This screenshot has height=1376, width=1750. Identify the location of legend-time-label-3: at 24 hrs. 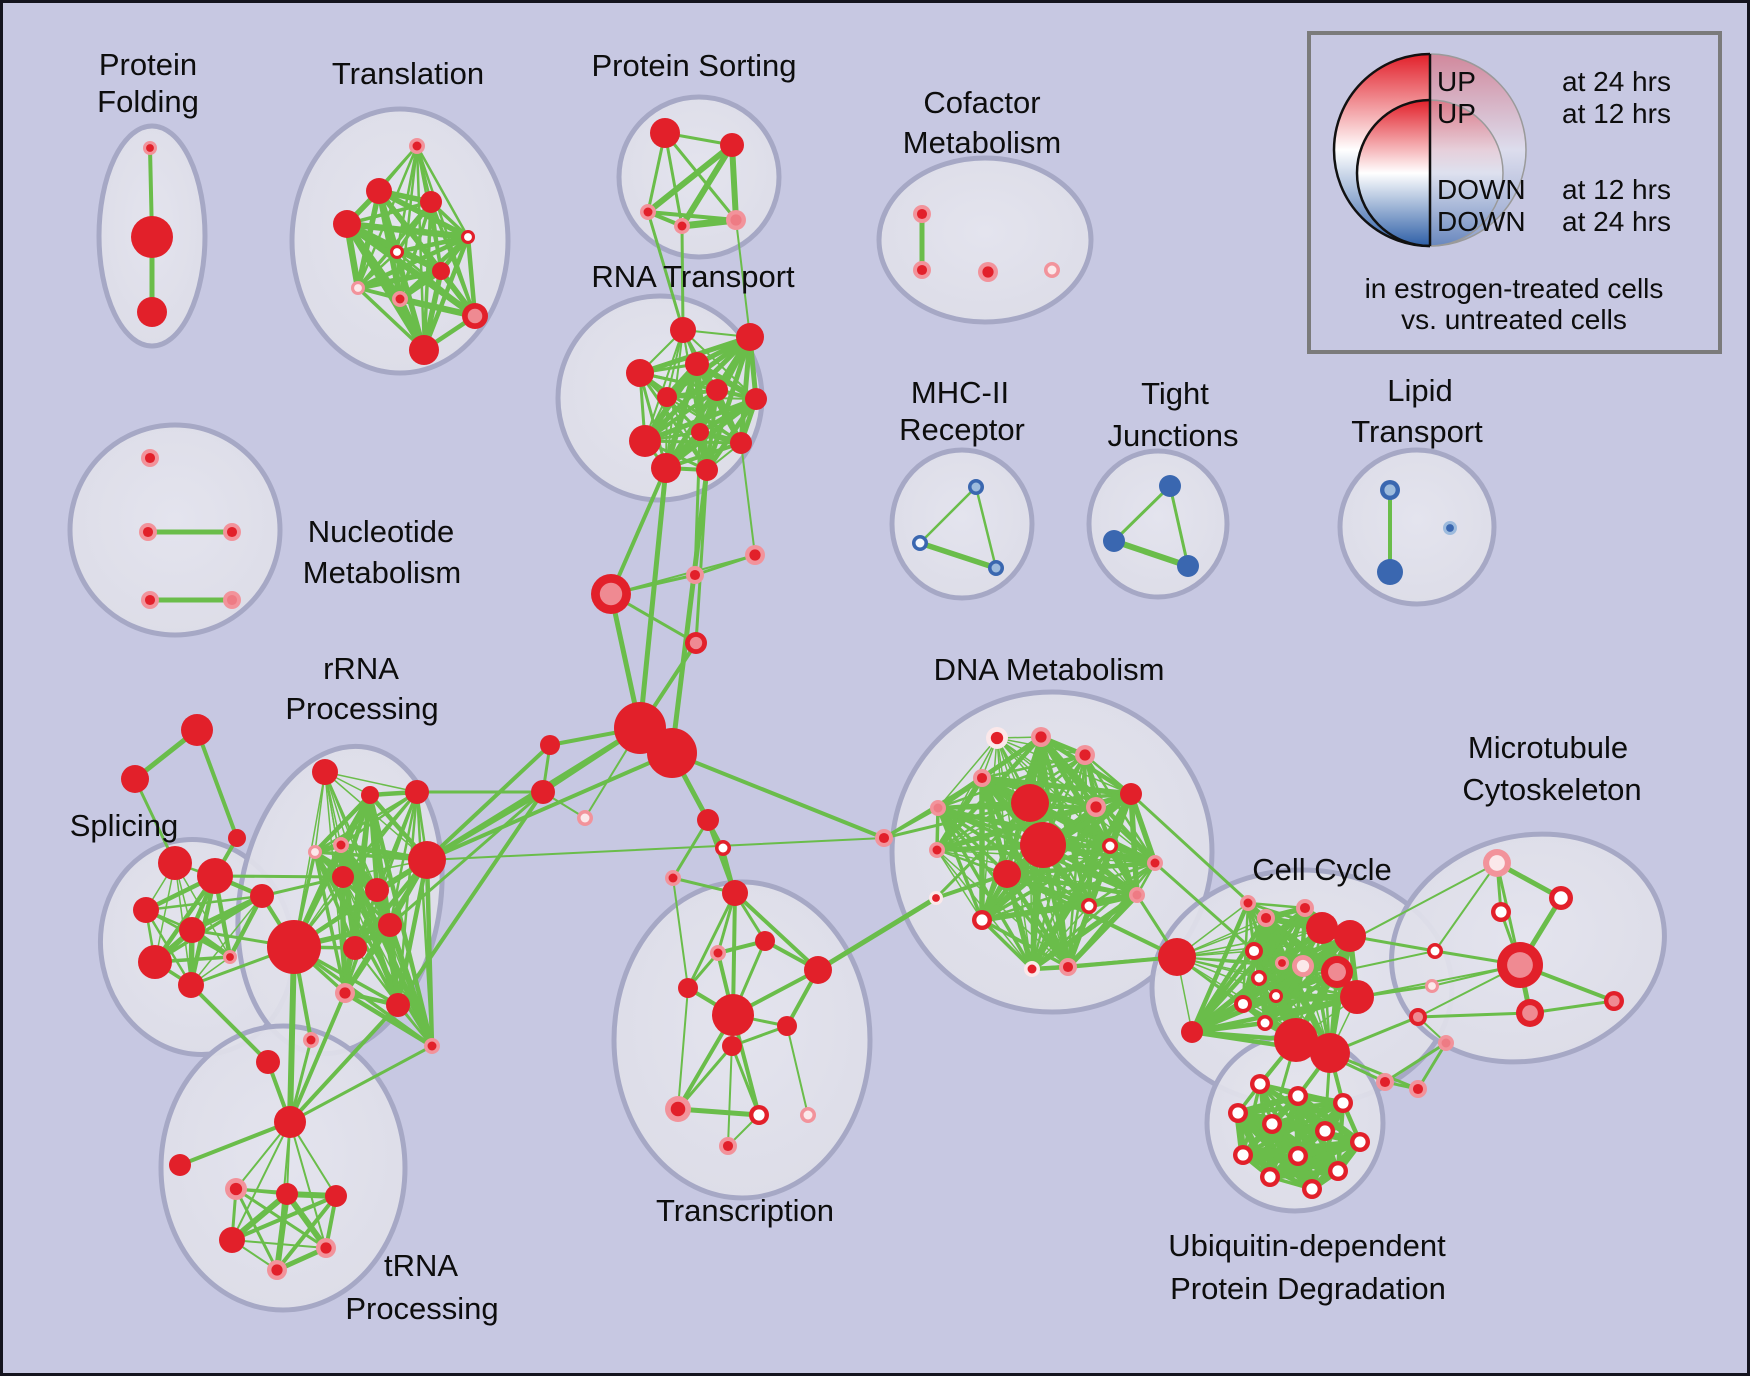
(1616, 221).